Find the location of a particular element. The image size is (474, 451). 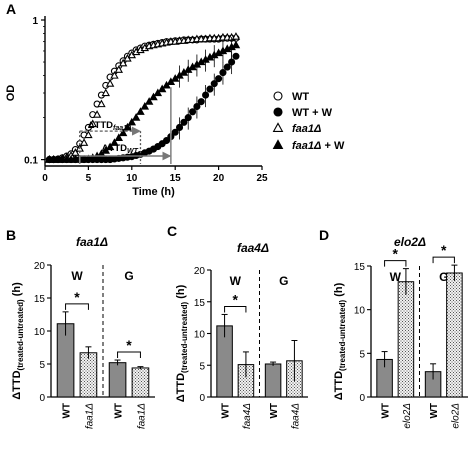

group-label-d: W is located at coordinates (396, 277).